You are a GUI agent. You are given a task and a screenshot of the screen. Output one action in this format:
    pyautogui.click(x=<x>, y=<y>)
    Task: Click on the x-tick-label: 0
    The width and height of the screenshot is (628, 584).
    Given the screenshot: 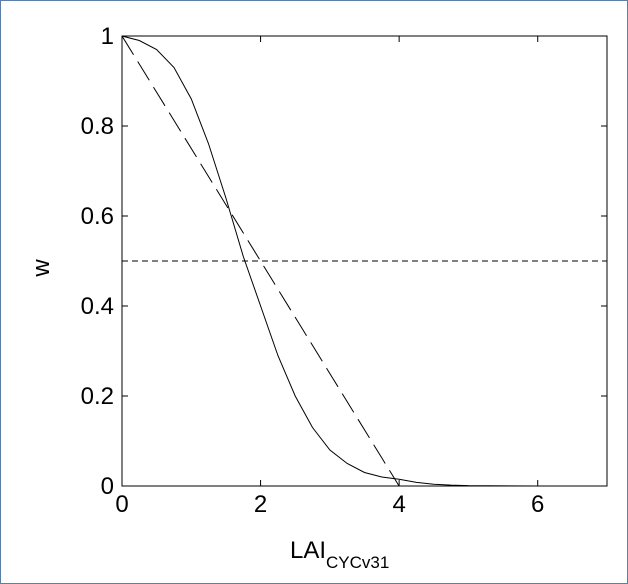 What is the action you would take?
    pyautogui.click(x=121, y=504)
    